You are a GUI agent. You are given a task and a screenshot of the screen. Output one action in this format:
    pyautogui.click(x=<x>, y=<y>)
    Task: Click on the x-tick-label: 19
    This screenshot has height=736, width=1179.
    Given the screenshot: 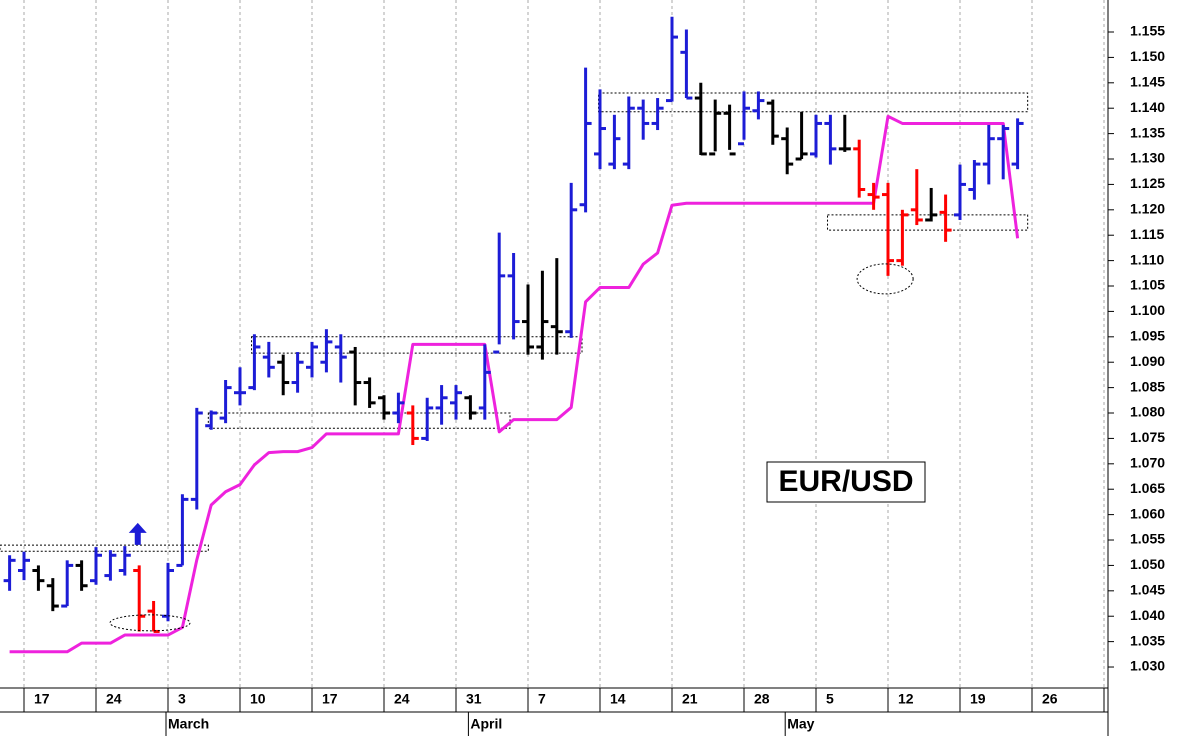 What is the action you would take?
    pyautogui.click(x=978, y=699)
    